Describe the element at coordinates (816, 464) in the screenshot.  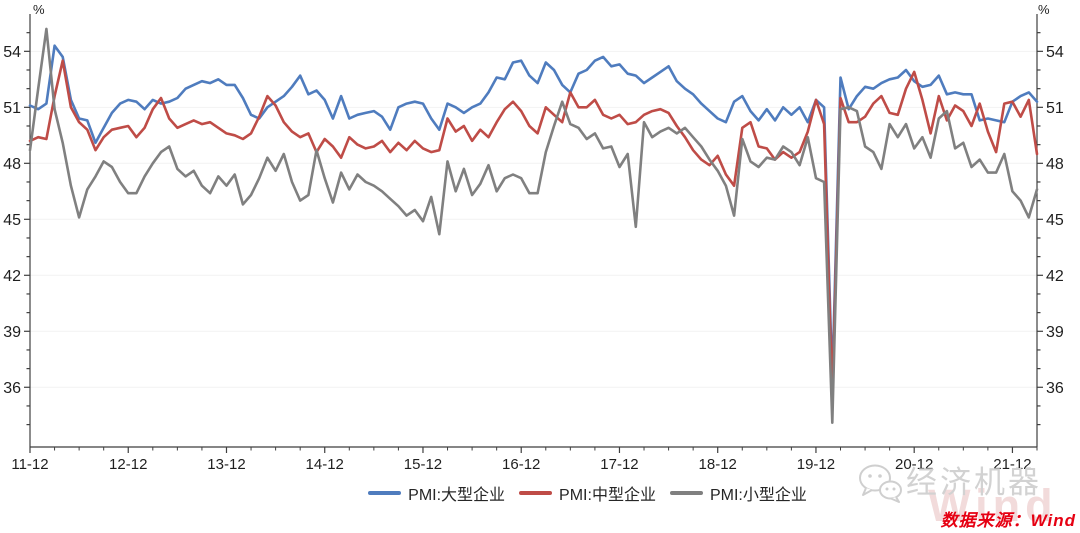
I see `x-tick-label: 19-12` at that location.